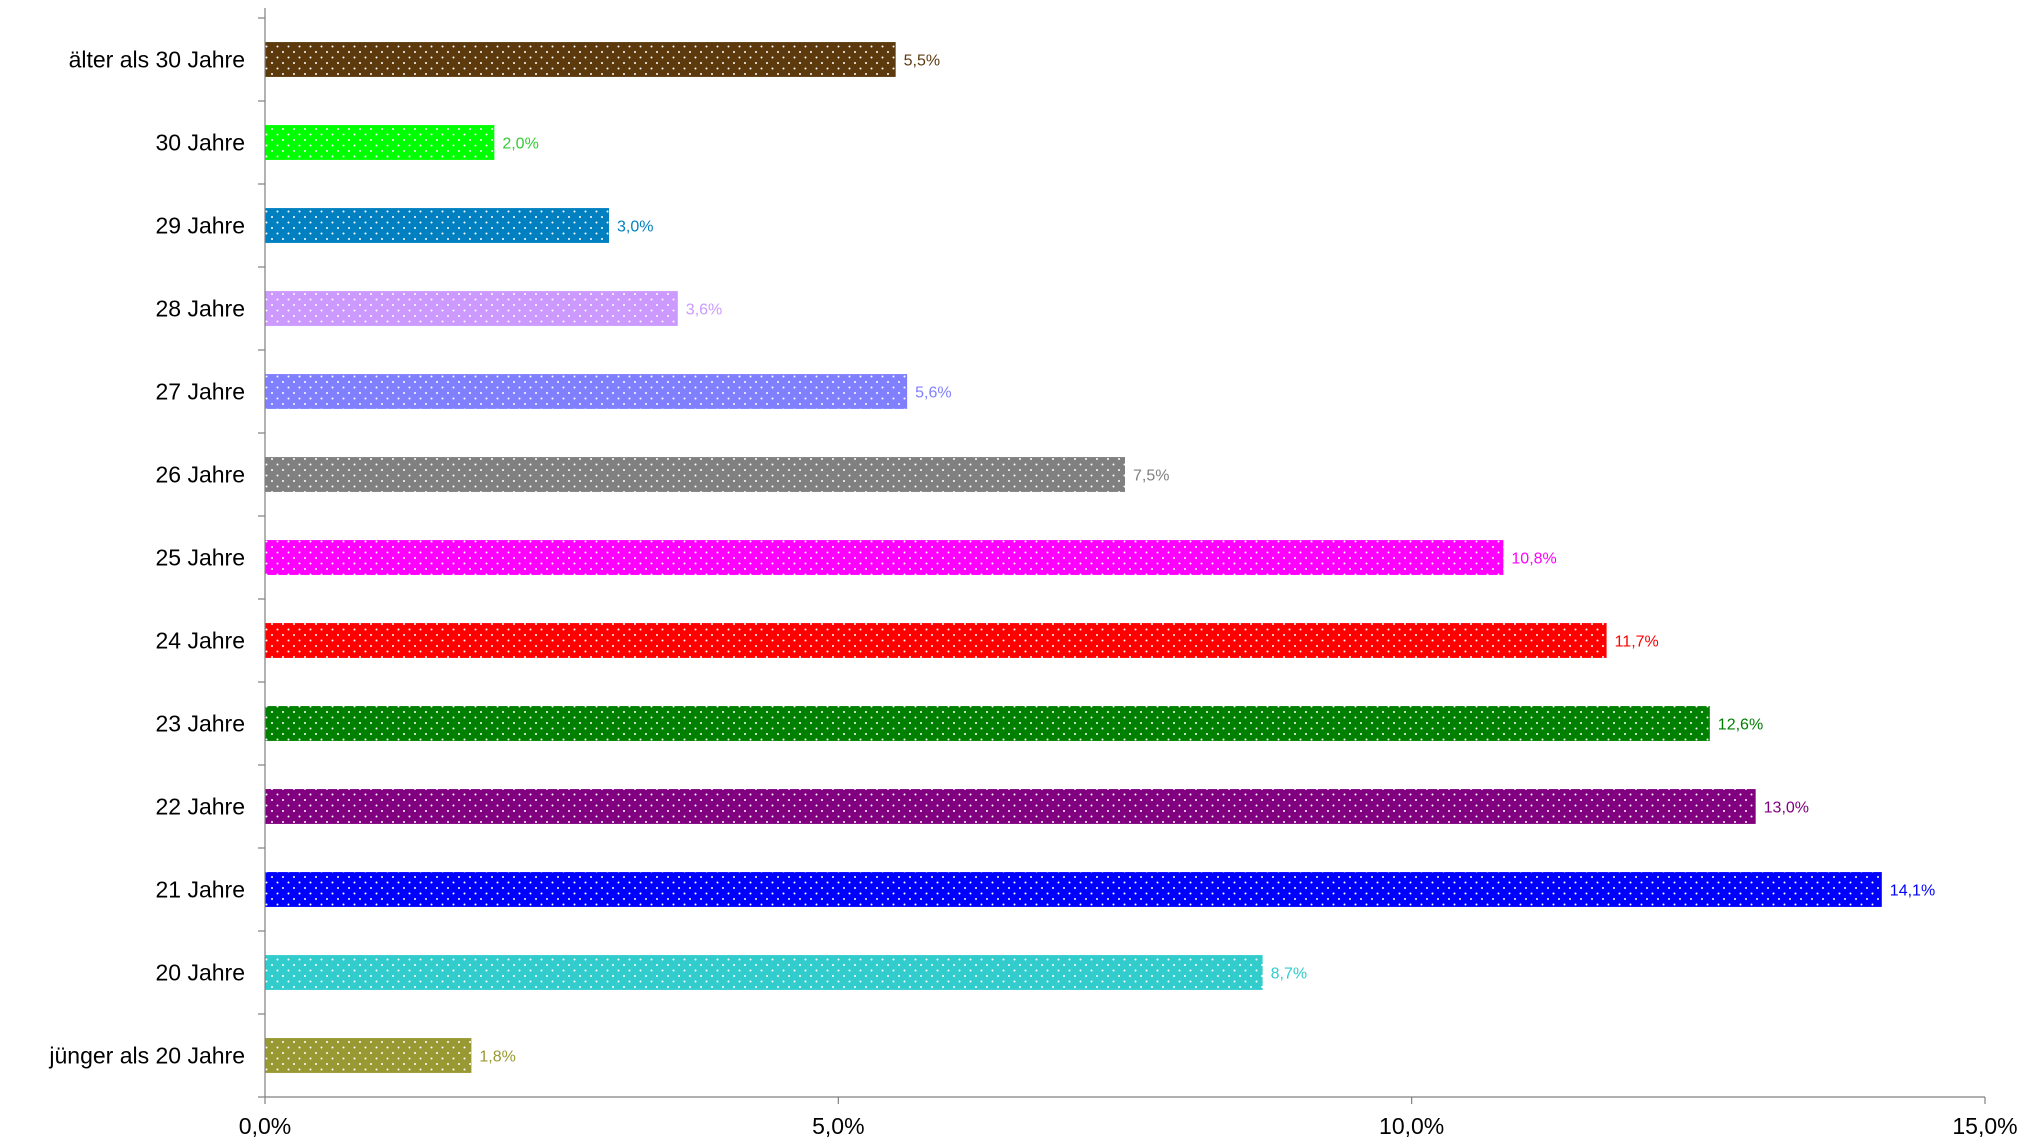 Image resolution: width=2044 pixels, height=1147 pixels. What do you see at coordinates (200, 807) in the screenshot?
I see `category-label-22-jahre: 22 Jahre` at bounding box center [200, 807].